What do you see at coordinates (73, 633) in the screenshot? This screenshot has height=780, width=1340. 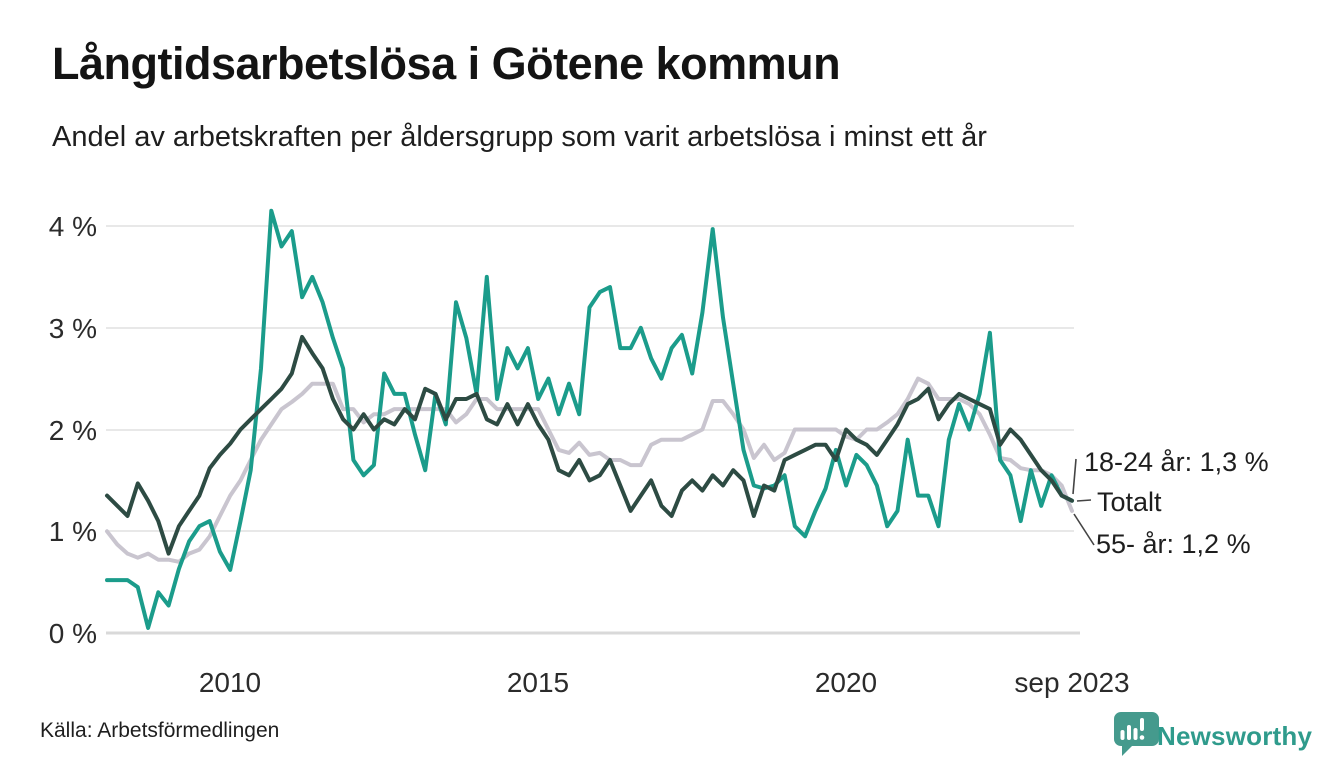 I see `y-tick-label: 0 %` at bounding box center [73, 633].